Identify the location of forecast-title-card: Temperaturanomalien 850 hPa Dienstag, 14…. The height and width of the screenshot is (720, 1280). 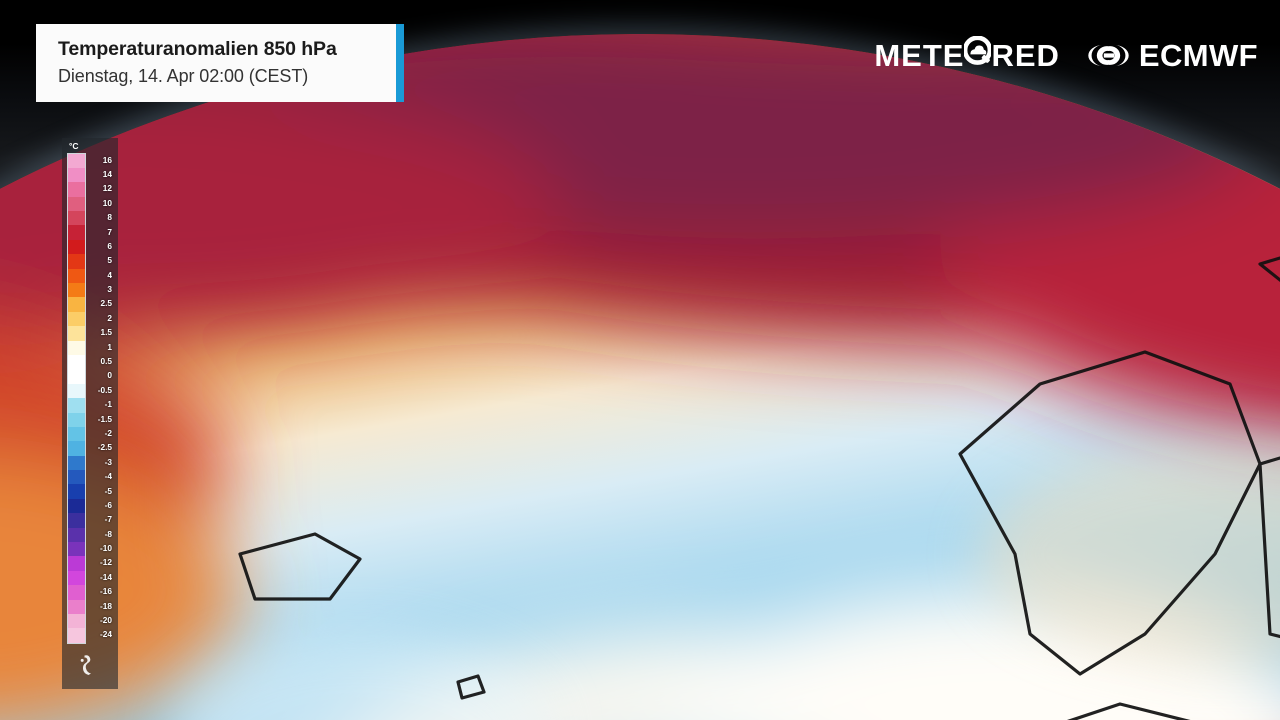
(220, 63).